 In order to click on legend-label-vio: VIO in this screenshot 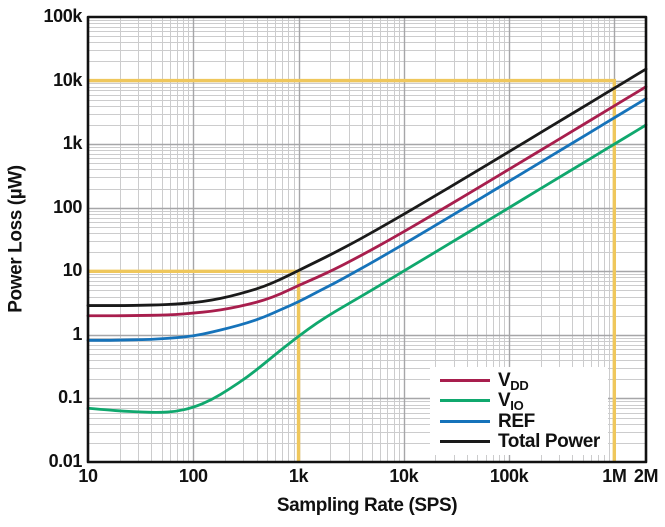, I will do `click(511, 402)`.